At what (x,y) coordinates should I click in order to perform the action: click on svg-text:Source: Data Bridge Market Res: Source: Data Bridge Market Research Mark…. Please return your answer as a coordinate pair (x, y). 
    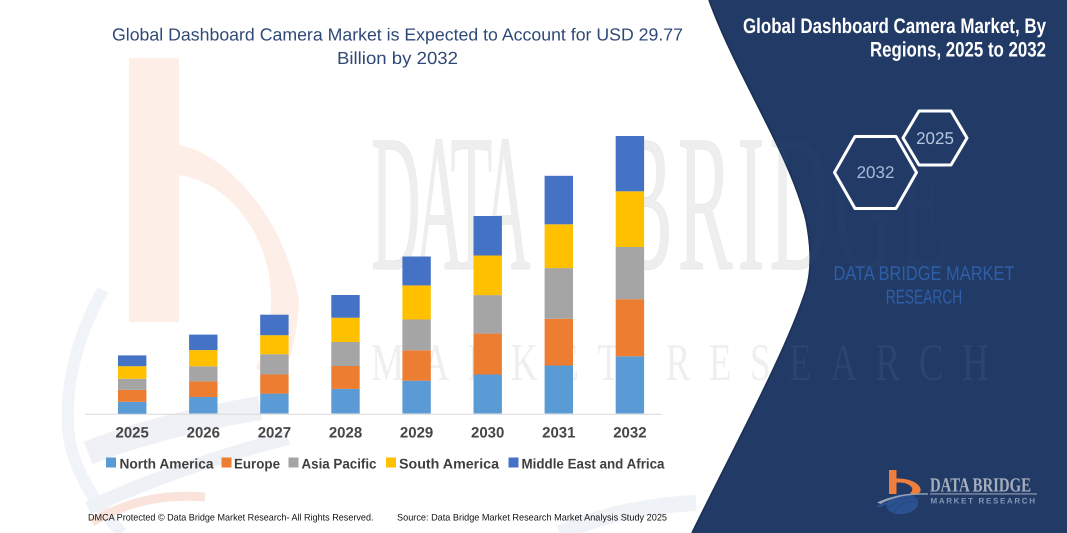
    Looking at the image, I should click on (532, 518).